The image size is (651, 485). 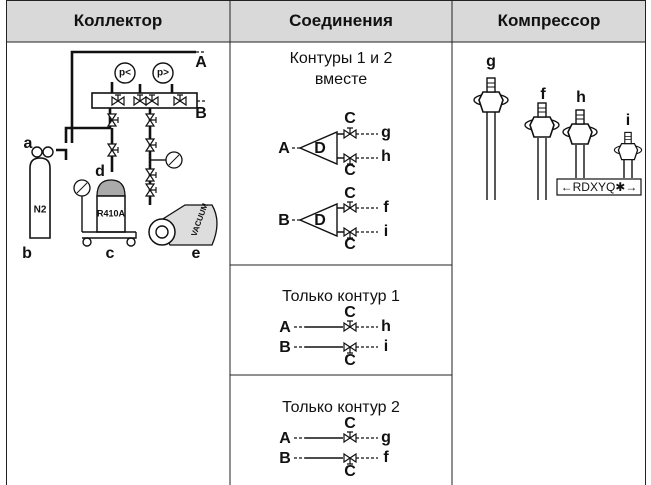 What do you see at coordinates (163, 73) in the screenshot?
I see `gauge-label: p>` at bounding box center [163, 73].